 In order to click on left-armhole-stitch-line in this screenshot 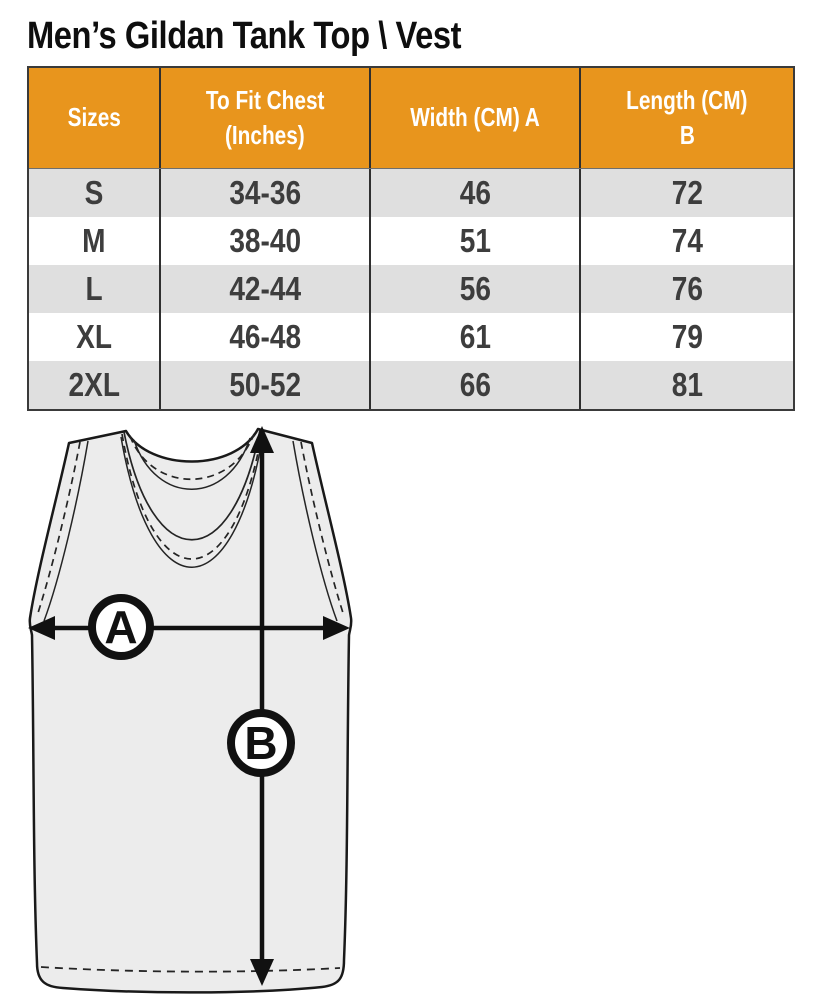, I will do `click(58, 529)`.